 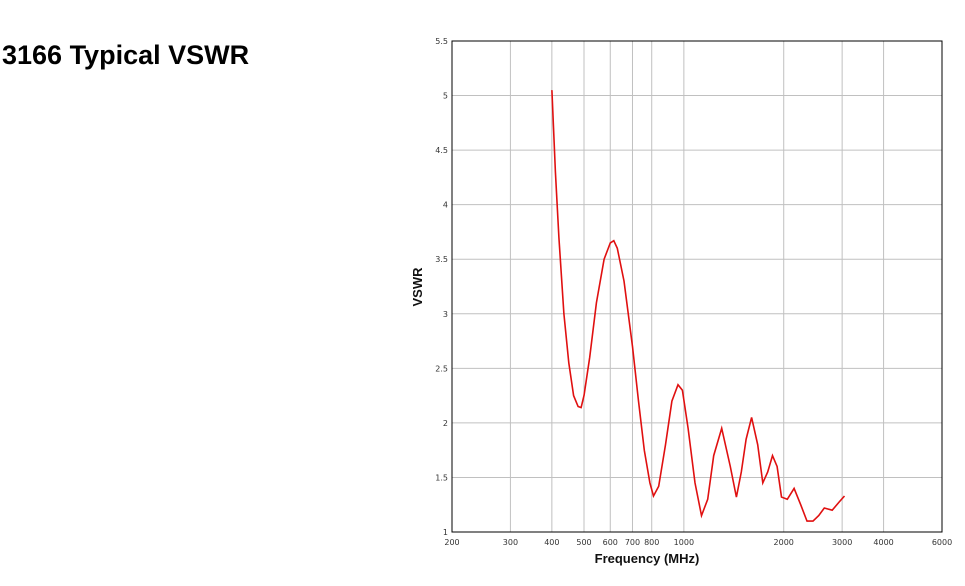 What do you see at coordinates (632, 542) in the screenshot?
I see `x-tick-label: 700` at bounding box center [632, 542].